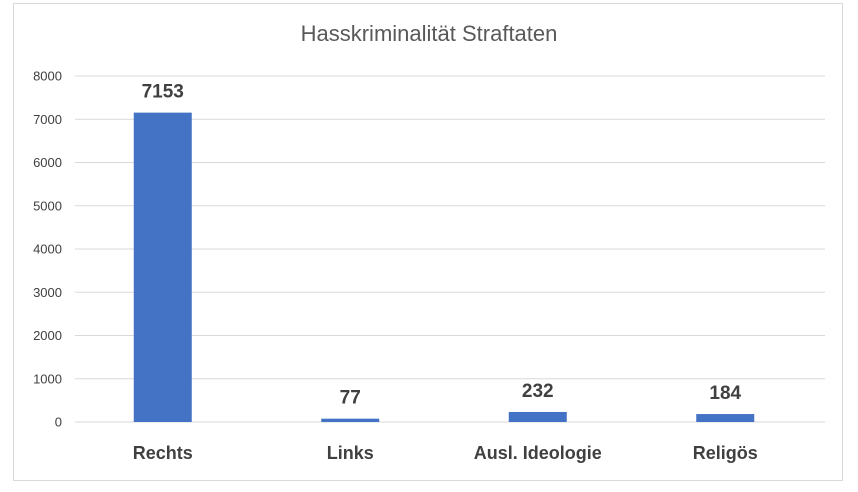 This screenshot has height=492, width=858. I want to click on y-tick-label: 4000, so click(47, 249).